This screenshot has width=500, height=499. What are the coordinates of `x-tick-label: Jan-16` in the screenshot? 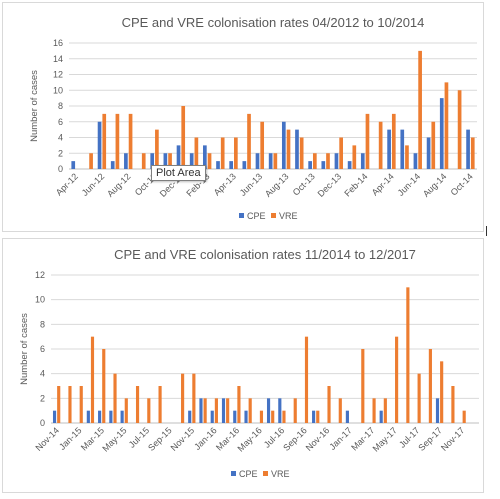 It's located at (205, 438).